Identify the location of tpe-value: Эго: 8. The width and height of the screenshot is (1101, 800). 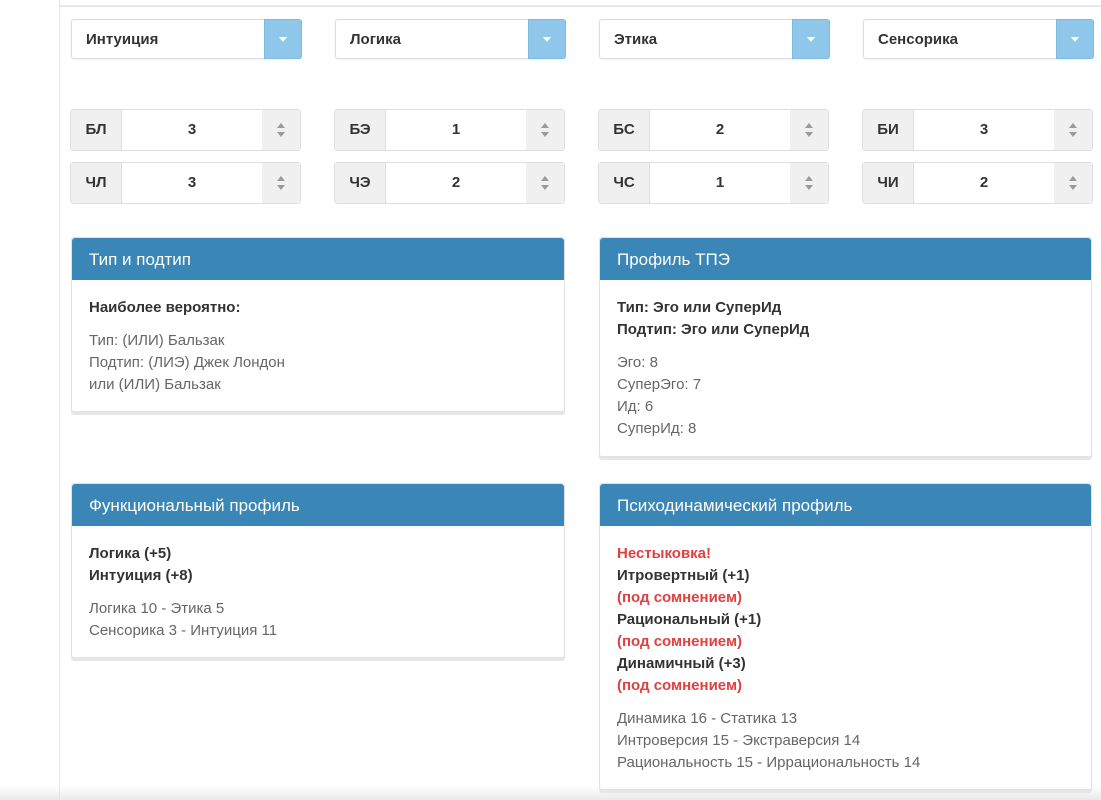
(637, 362).